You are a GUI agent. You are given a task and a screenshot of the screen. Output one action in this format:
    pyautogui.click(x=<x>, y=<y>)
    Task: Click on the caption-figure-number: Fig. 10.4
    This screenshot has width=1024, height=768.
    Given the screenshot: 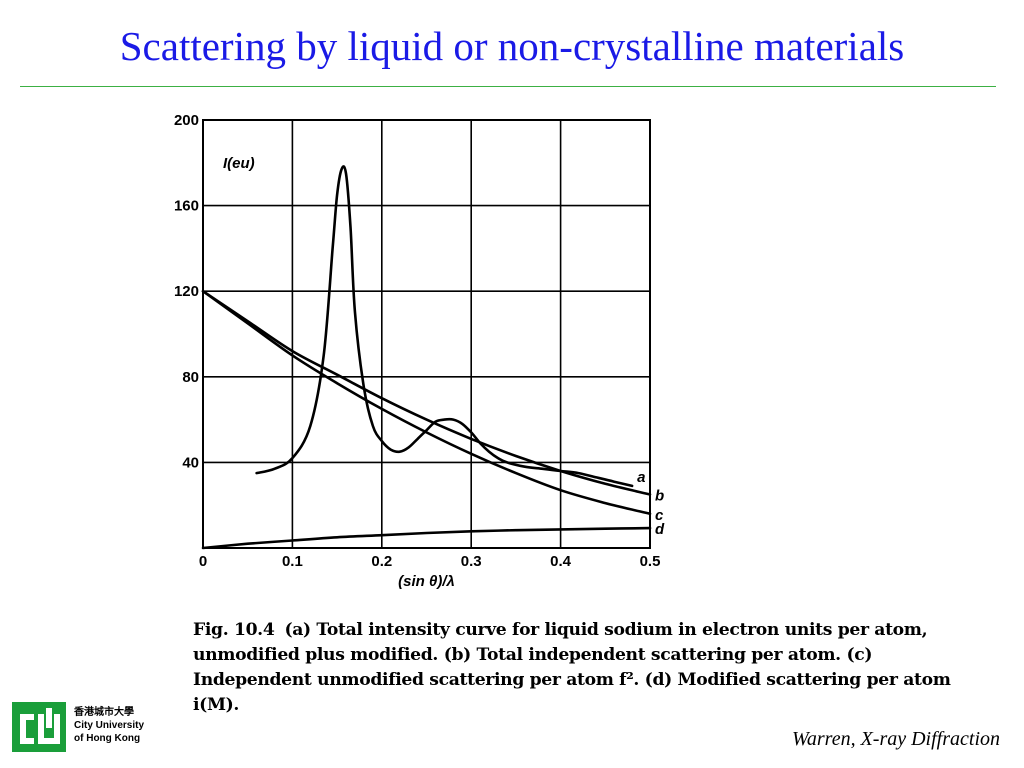 What is the action you would take?
    pyautogui.click(x=234, y=630)
    